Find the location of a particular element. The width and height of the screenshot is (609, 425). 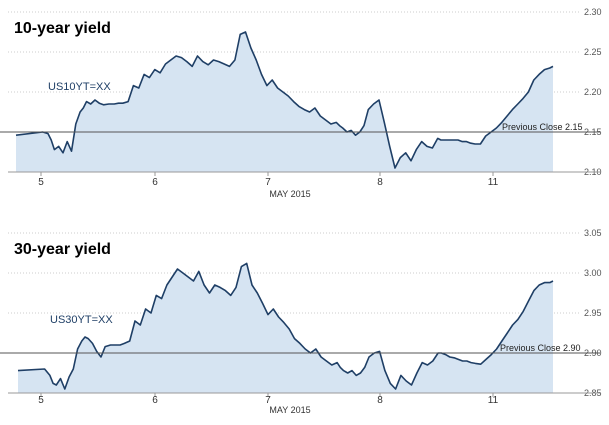

chart-title: 30-year yield is located at coordinates (62, 249).